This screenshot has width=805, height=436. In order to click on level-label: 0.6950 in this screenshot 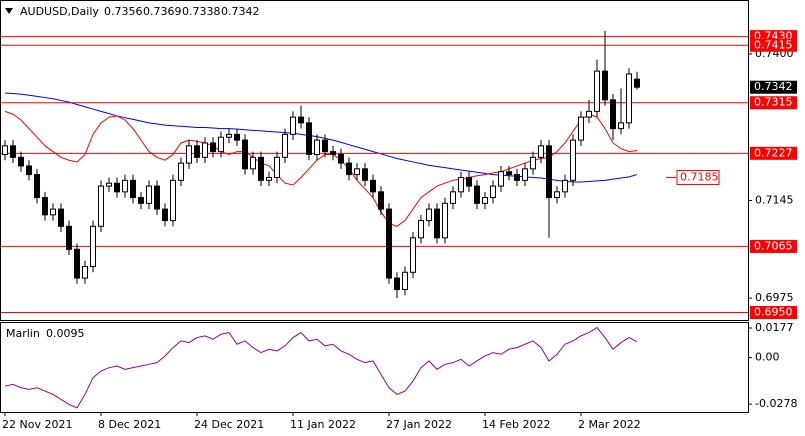, I will do `click(773, 312)`.